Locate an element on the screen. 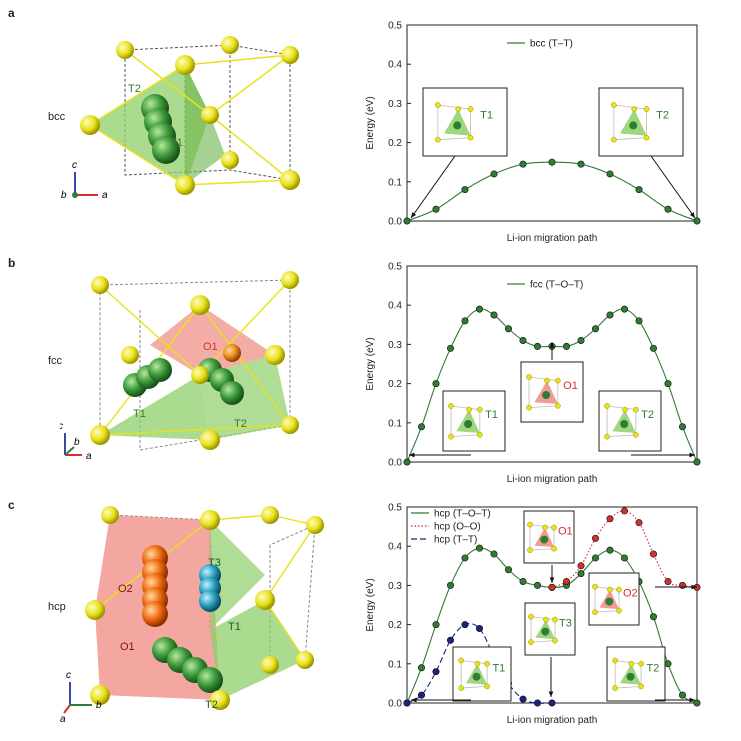 This screenshot has height=741, width=741. inset-label-4: T2 is located at coordinates (652, 668).